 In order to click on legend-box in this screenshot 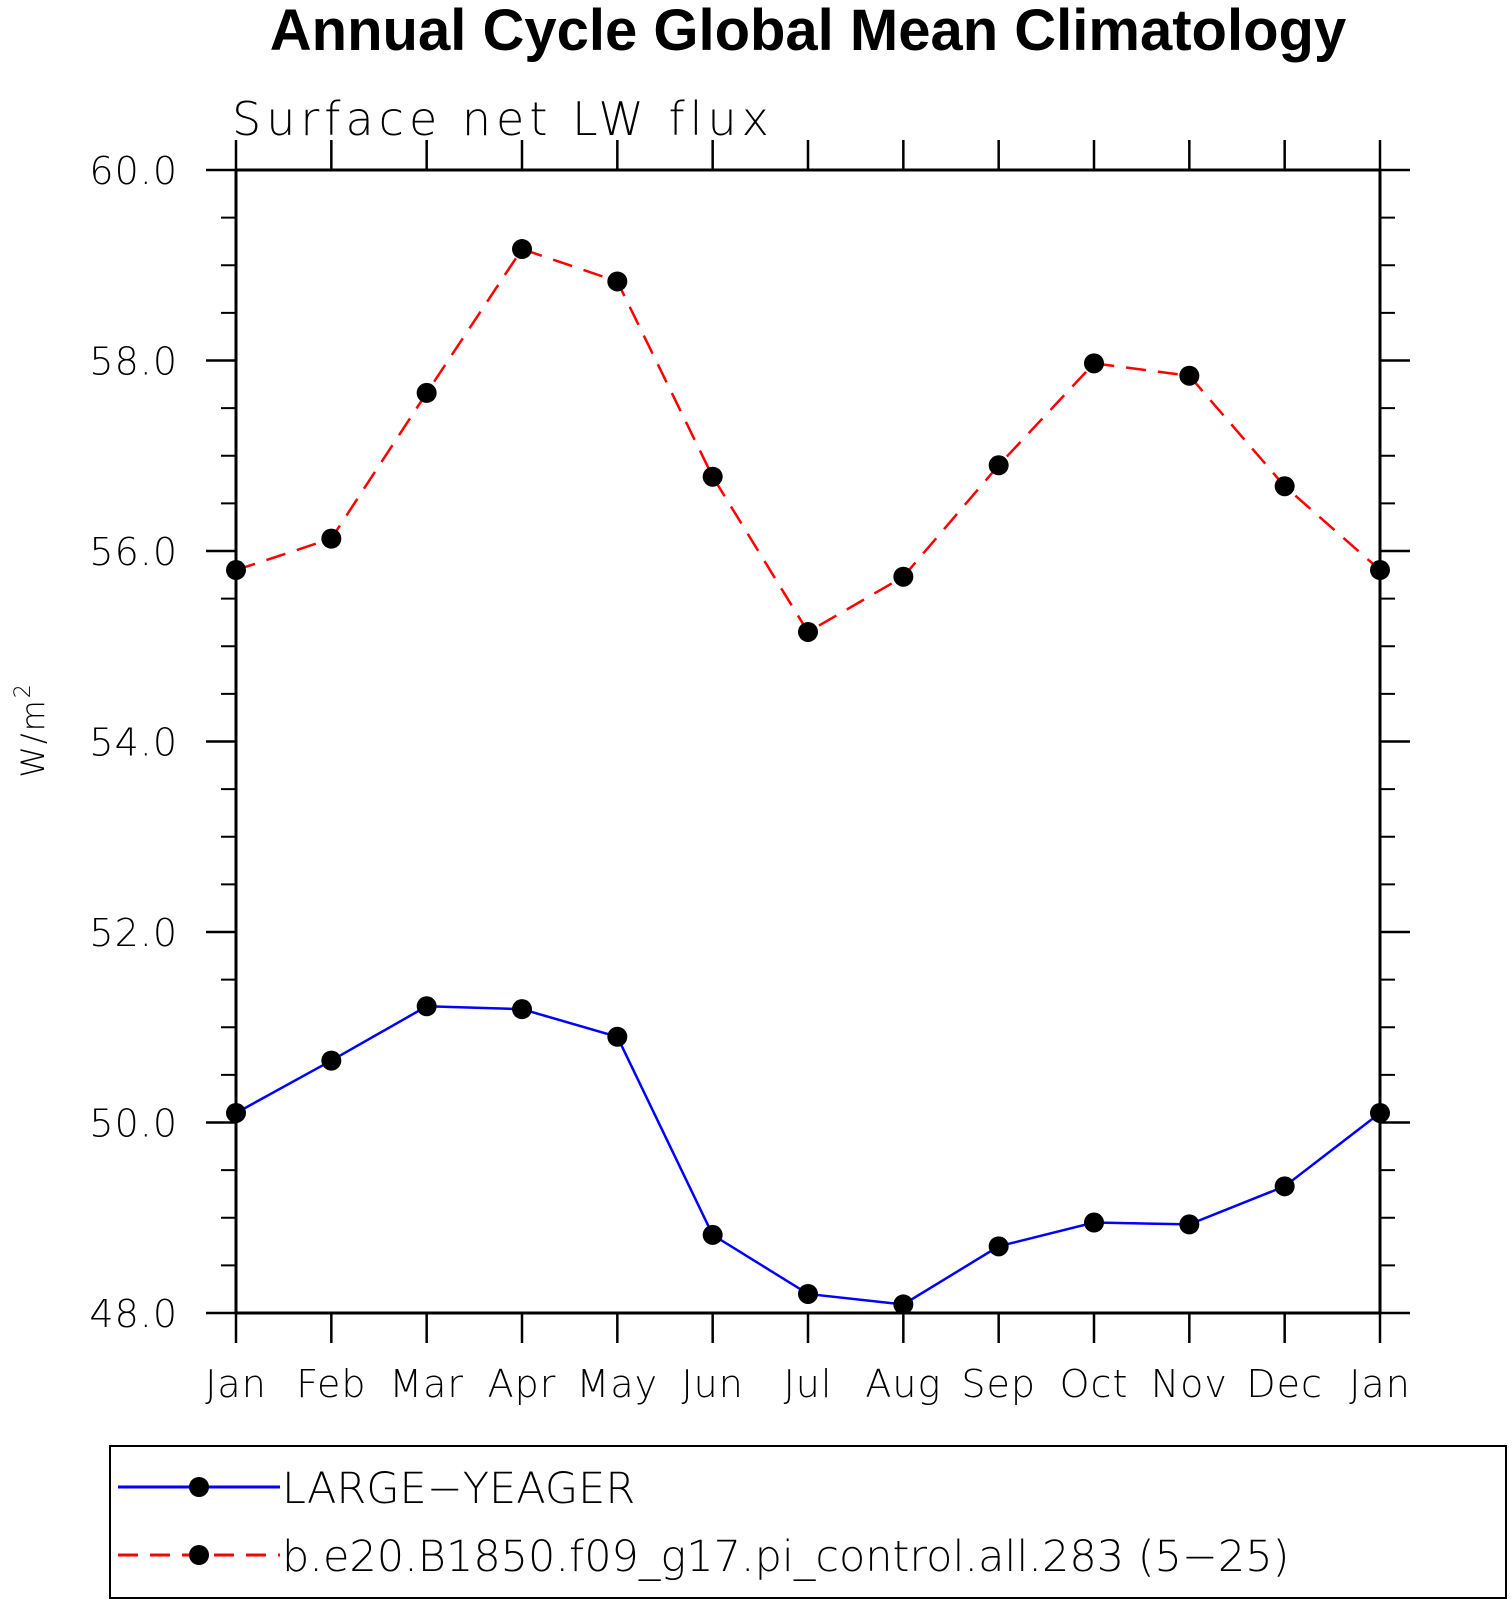, I will do `click(808, 1522)`.